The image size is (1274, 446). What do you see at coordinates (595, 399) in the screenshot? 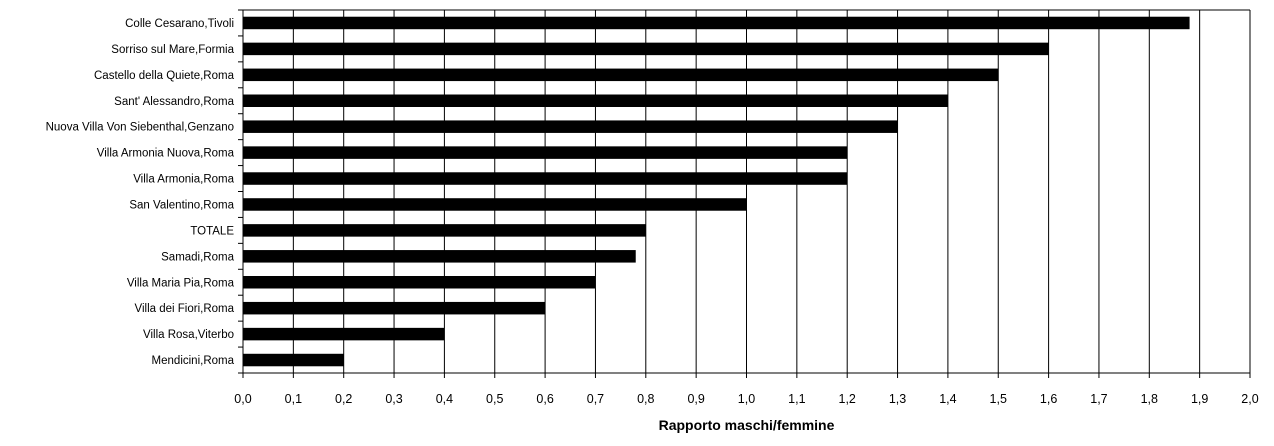
I see `x-tick-label: 0,7` at bounding box center [595, 399].